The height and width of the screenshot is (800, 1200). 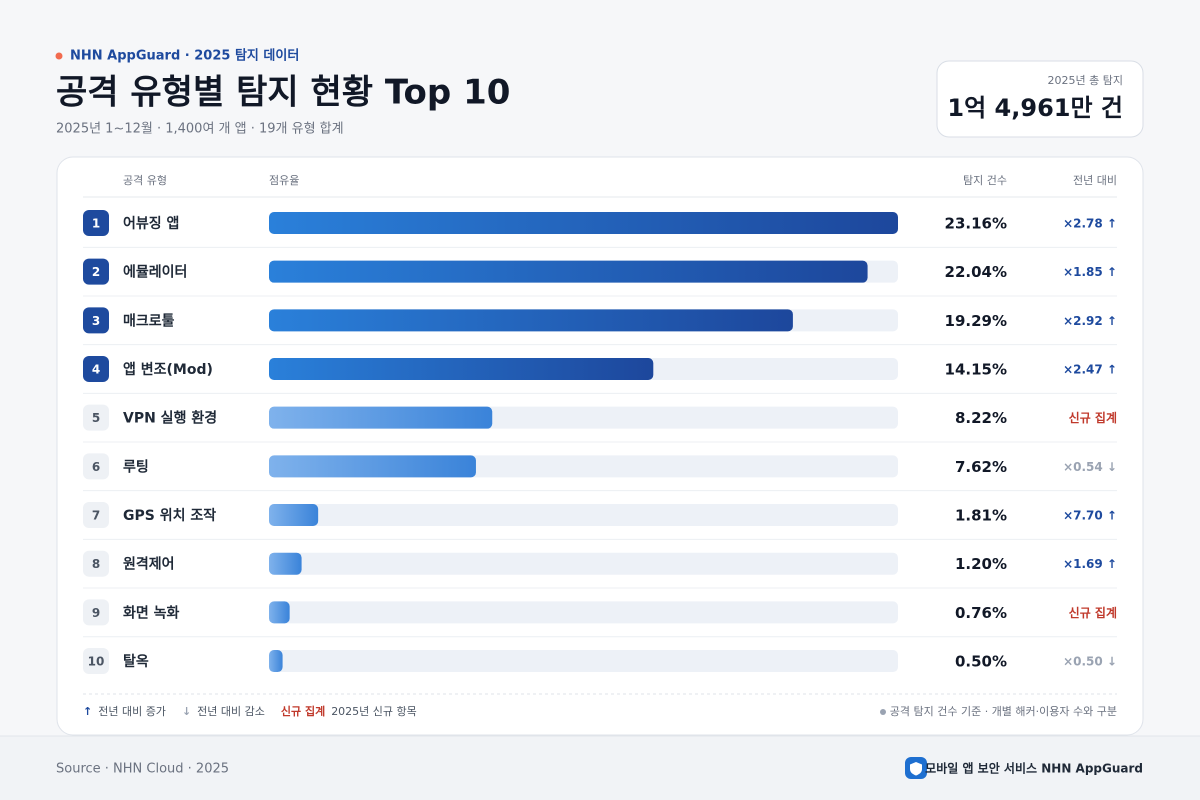 I want to click on column-header: 점유율, so click(x=284, y=180).